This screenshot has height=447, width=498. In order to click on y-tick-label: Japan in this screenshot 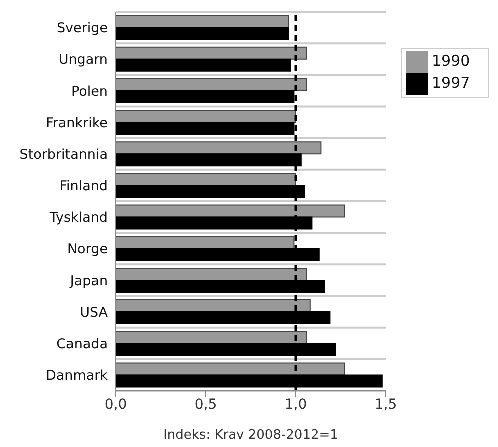, I will do `click(88, 281)`.